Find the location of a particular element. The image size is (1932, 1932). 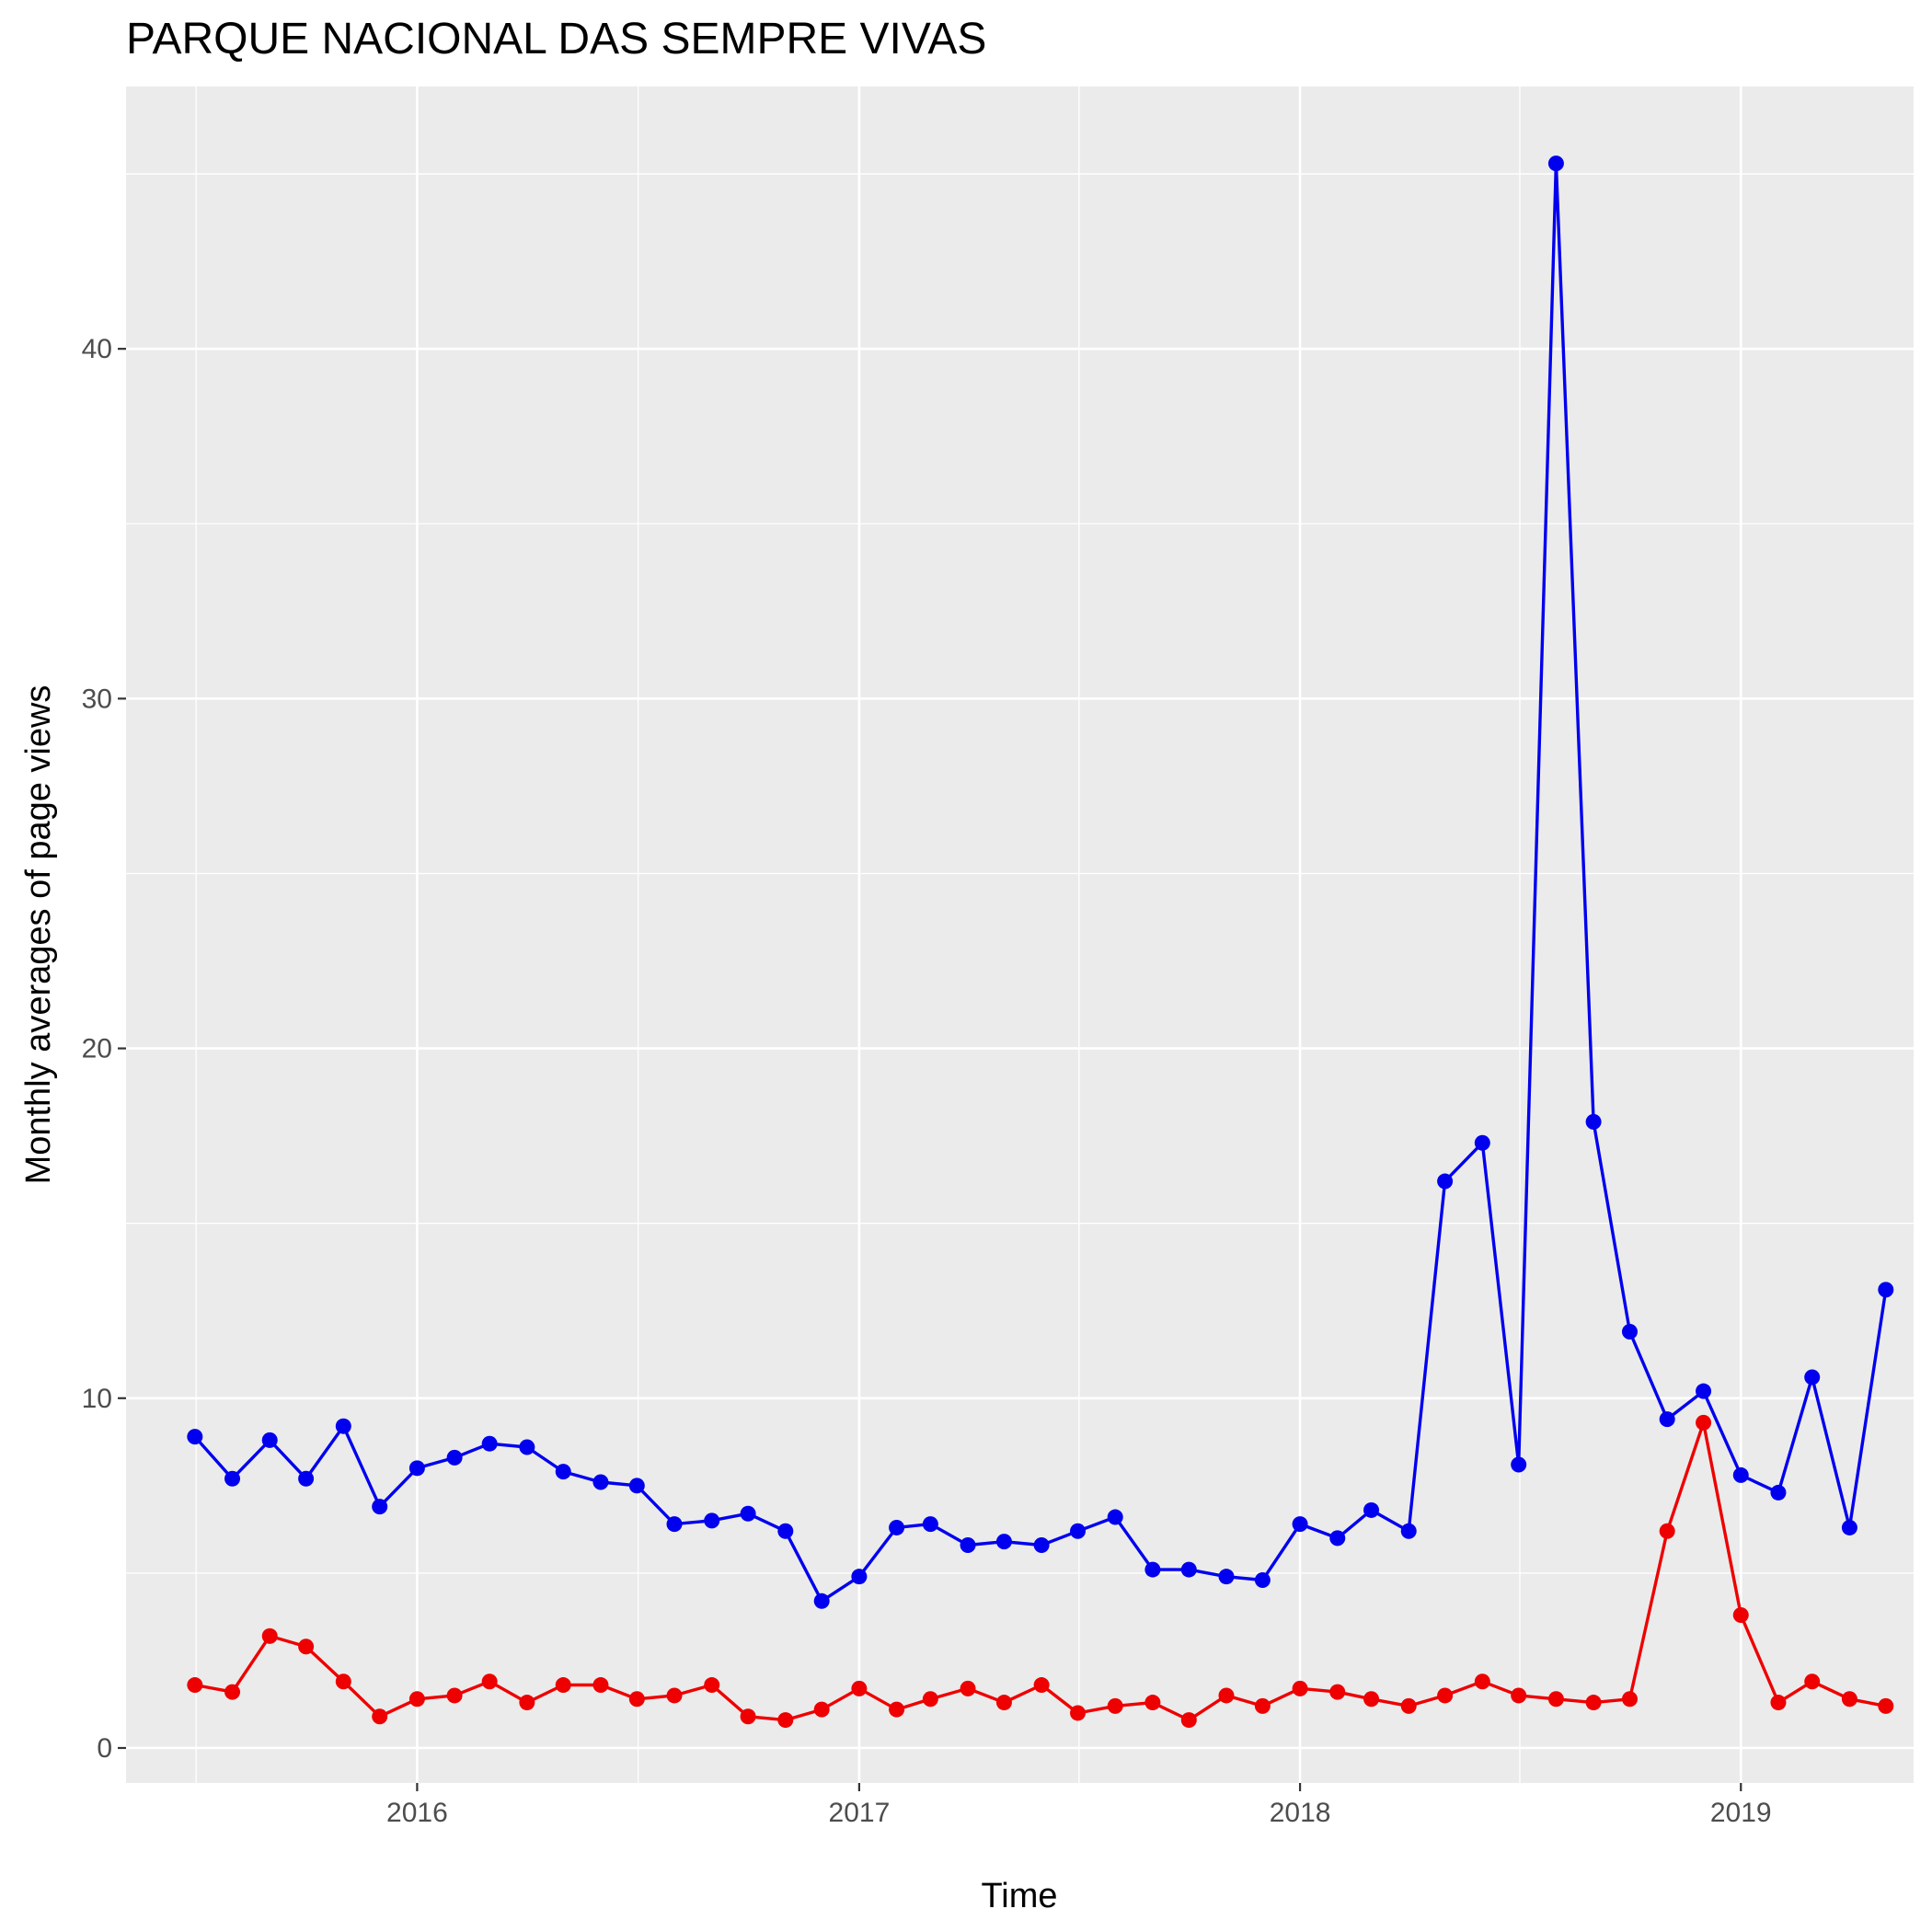

x-axis: 2016 2017 2018 2019 is located at coordinates (1079, 1805).